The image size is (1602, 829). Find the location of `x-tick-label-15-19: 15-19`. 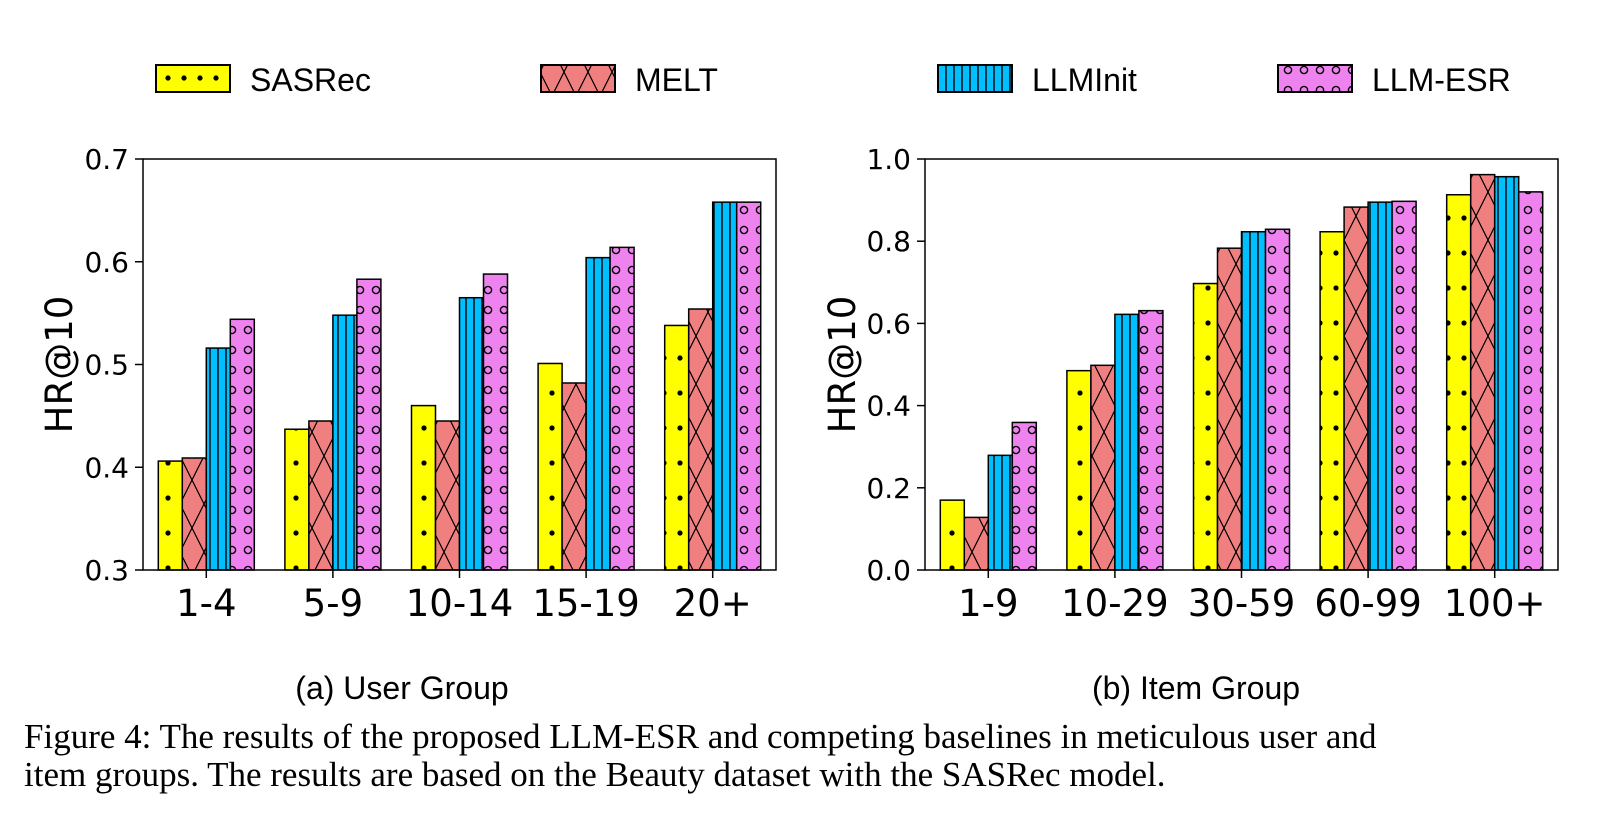

x-tick-label-15-19: 15-19 is located at coordinates (586, 603).